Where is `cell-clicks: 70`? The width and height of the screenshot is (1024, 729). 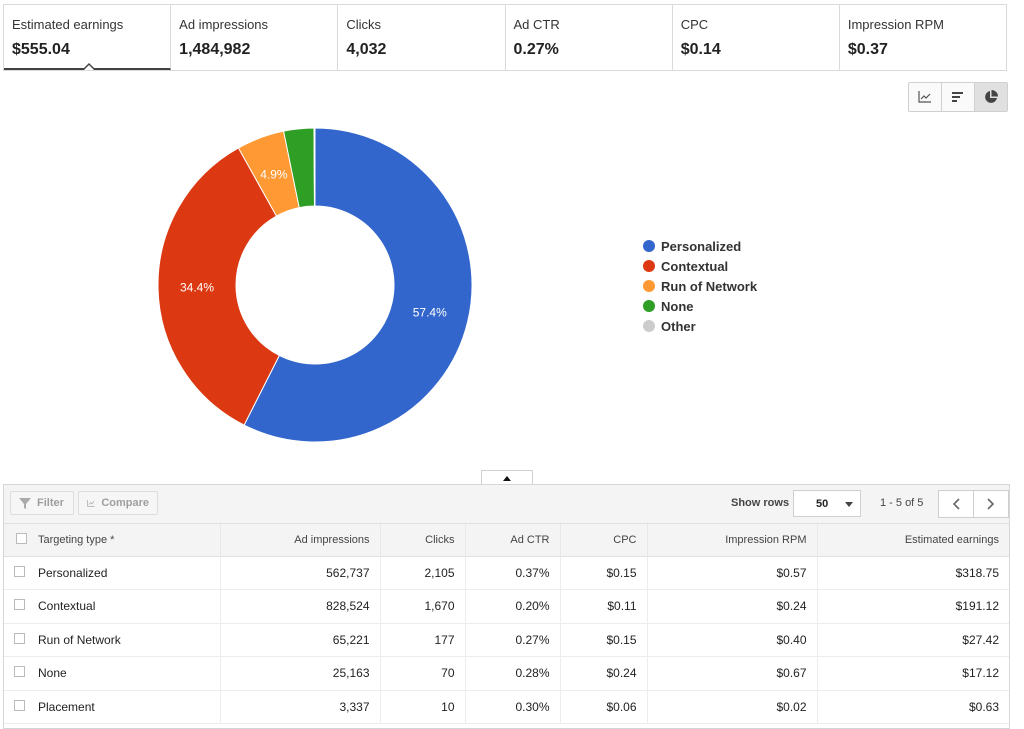
cell-clicks: 70 is located at coordinates (423, 673).